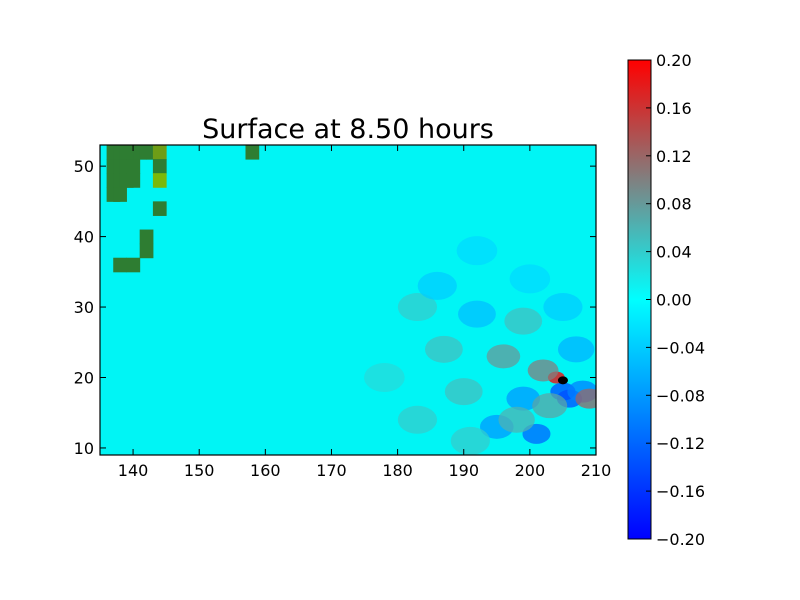 The width and height of the screenshot is (800, 600). What do you see at coordinates (674, 252) in the screenshot?
I see `colorbar-tick-label: 0.04` at bounding box center [674, 252].